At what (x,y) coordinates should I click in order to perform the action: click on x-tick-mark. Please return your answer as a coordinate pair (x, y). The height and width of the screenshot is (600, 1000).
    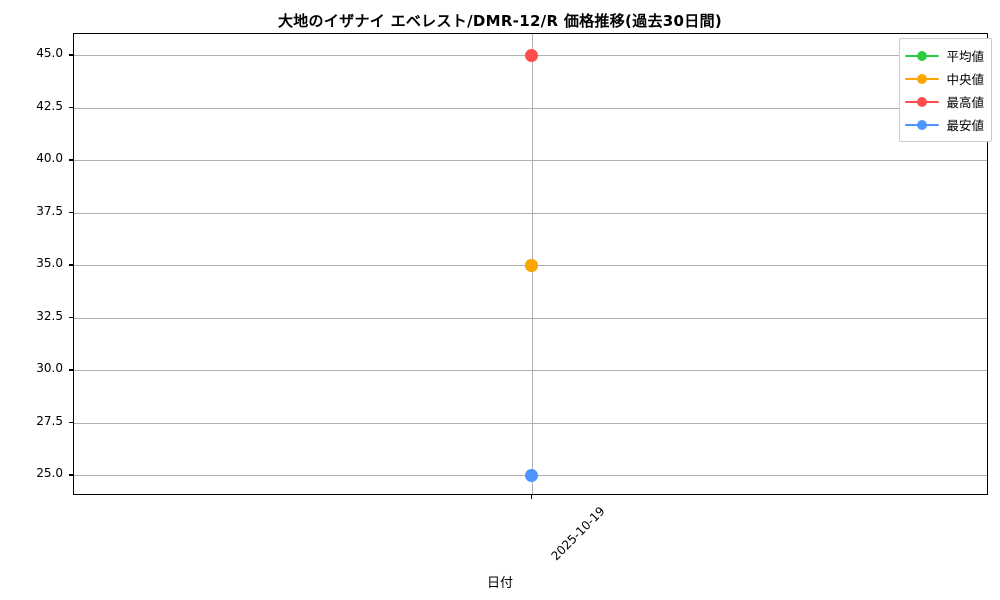
    Looking at the image, I should click on (531, 496).